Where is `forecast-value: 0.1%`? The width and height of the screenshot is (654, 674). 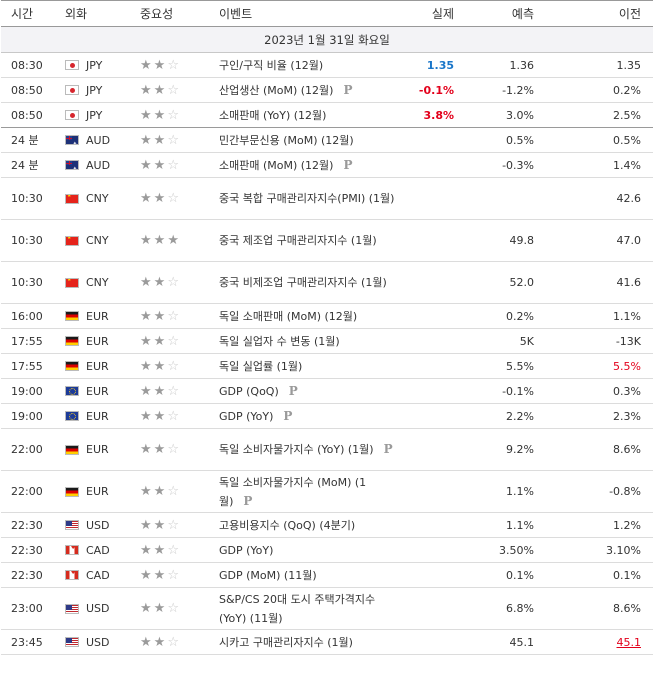
forecast-value: 0.1% is located at coordinates (522, 575).